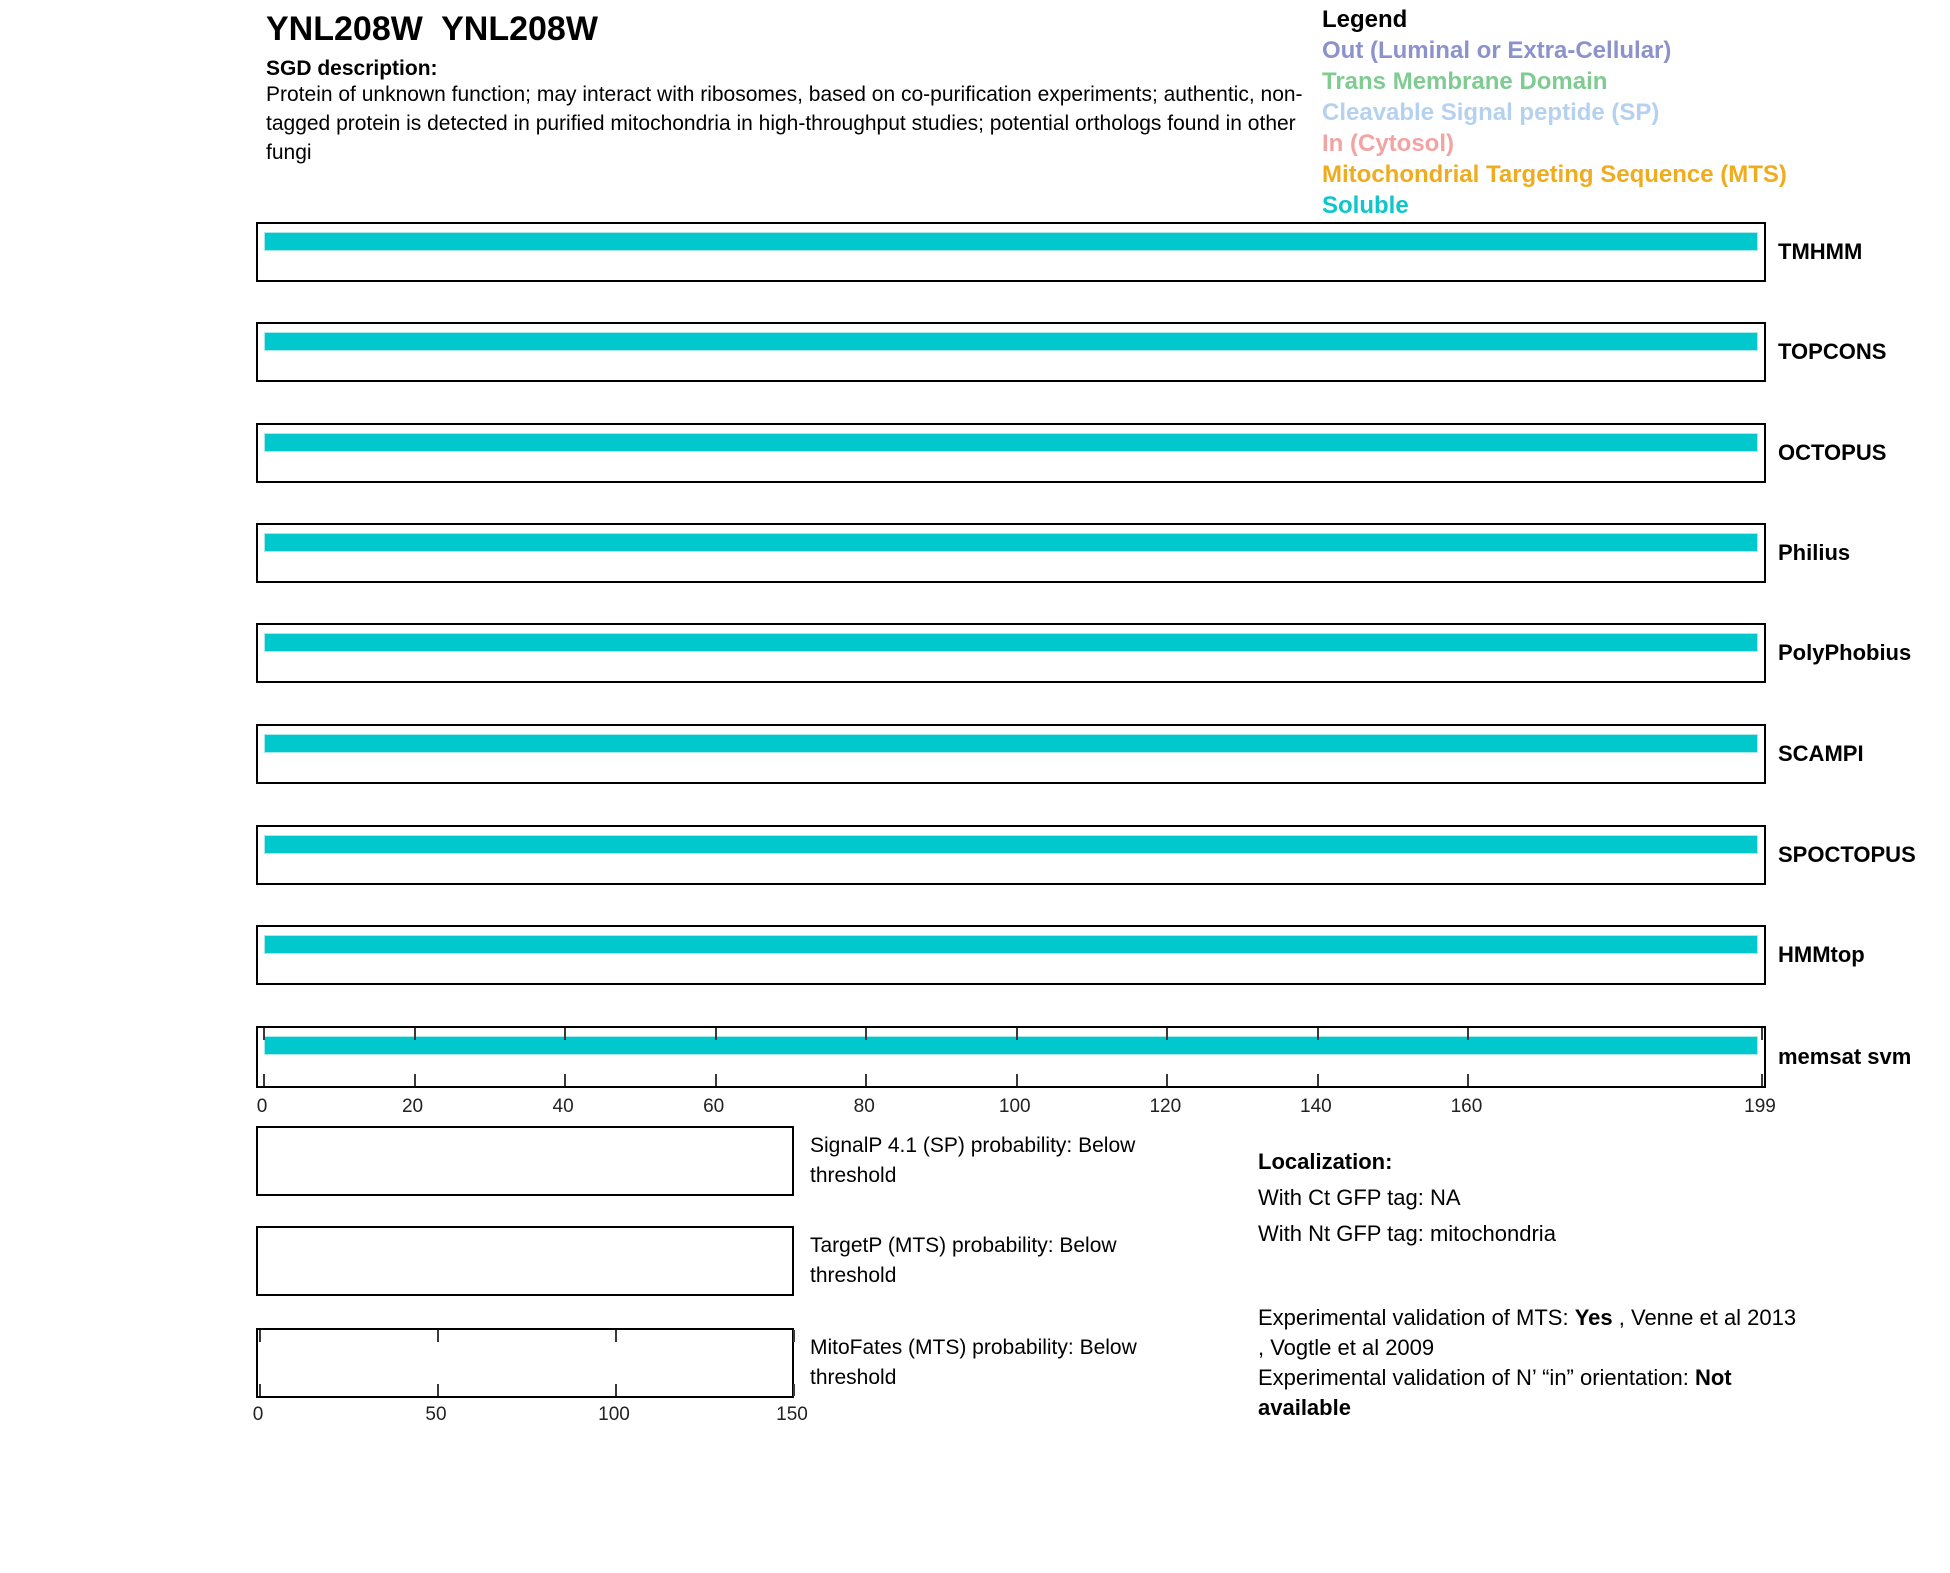  Describe the element at coordinates (1704, 1317) in the screenshot. I see `validation-mts-ref1: , Venne et al 2013` at that location.